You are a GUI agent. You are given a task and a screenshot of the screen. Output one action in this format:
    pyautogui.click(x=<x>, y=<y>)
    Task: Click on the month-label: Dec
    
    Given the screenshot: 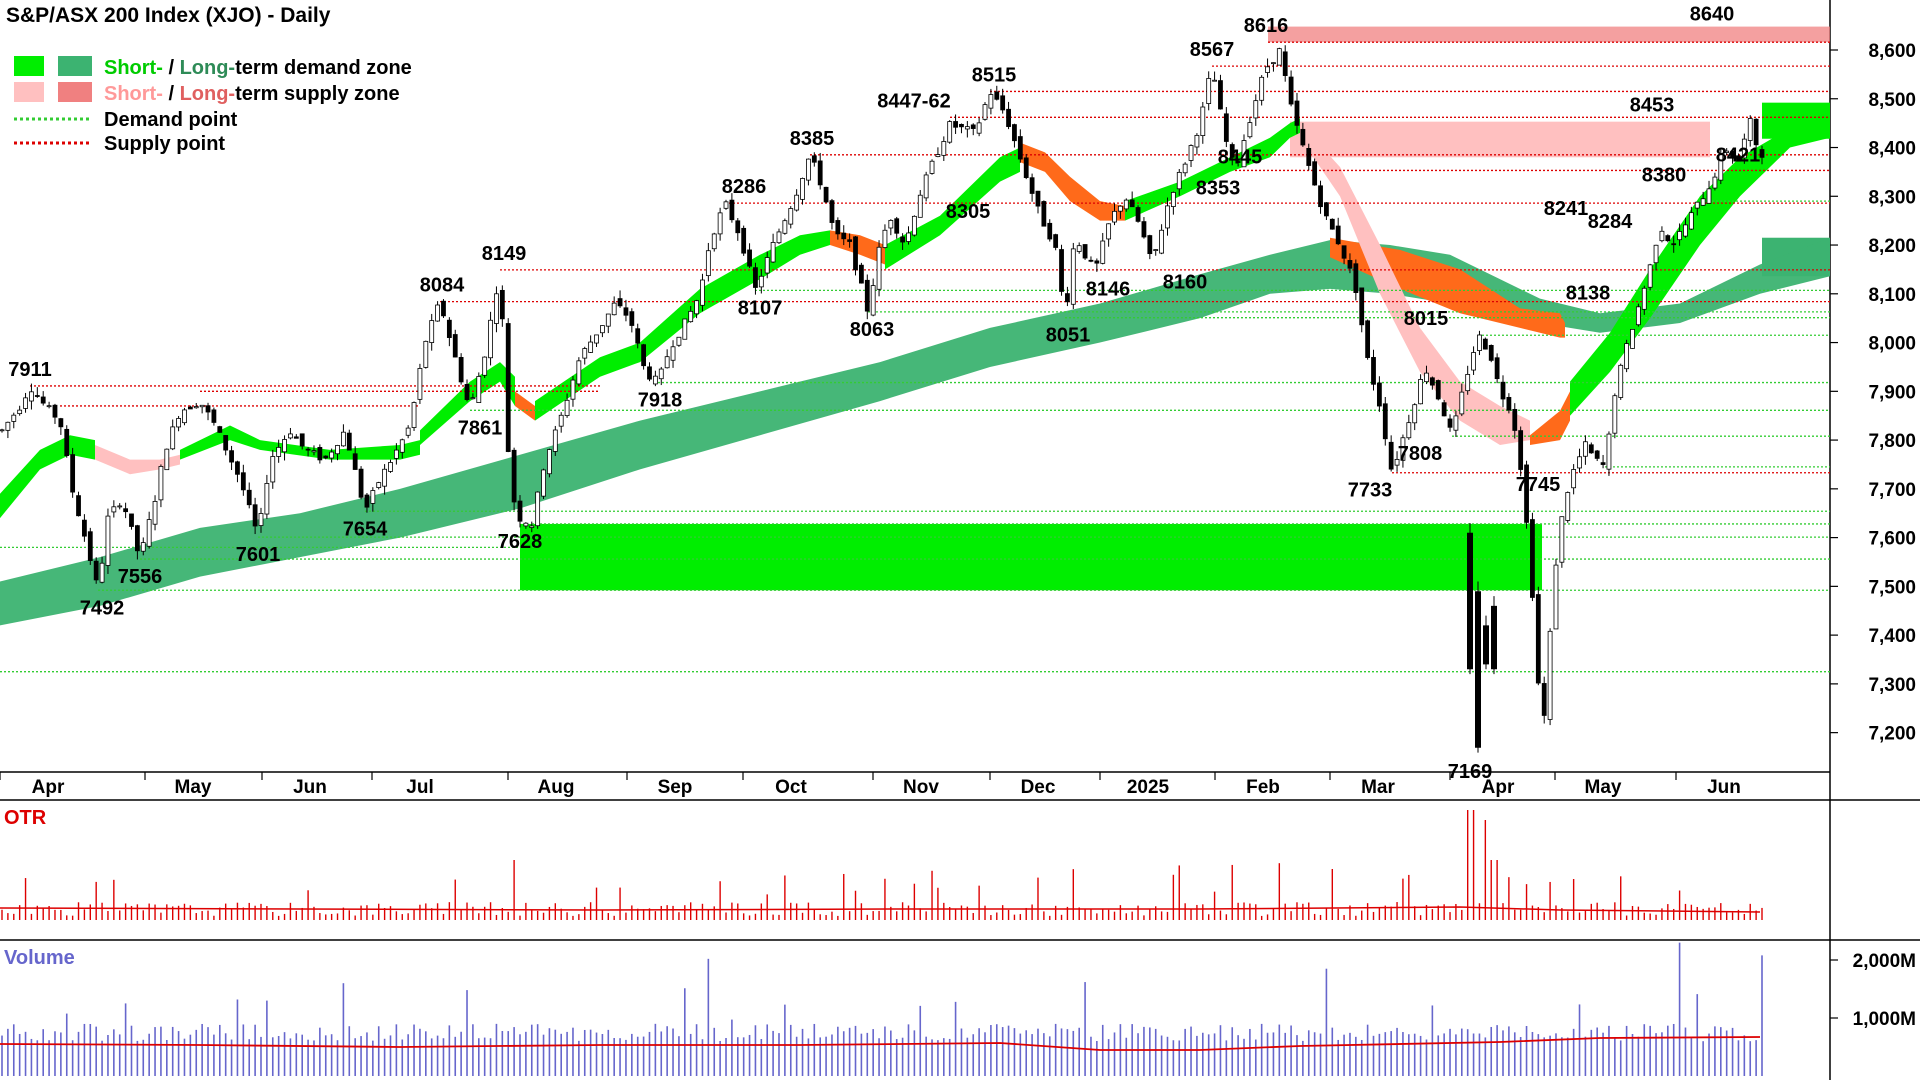 What is the action you would take?
    pyautogui.click(x=1038, y=787)
    